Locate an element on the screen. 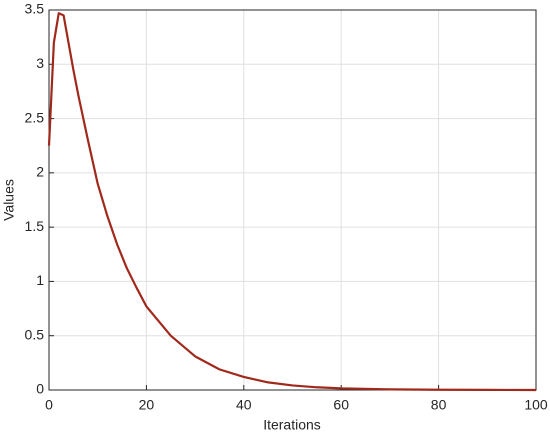 The height and width of the screenshot is (437, 550). x-tick-label: 60 is located at coordinates (341, 405).